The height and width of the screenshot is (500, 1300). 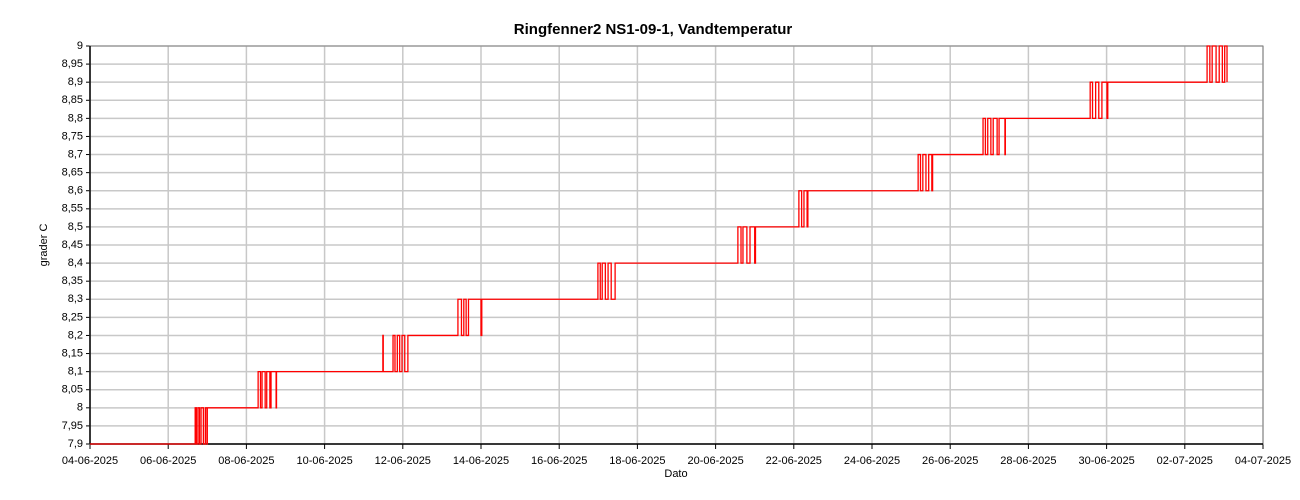 I want to click on y-tick-label: 8,85, so click(x=72, y=100).